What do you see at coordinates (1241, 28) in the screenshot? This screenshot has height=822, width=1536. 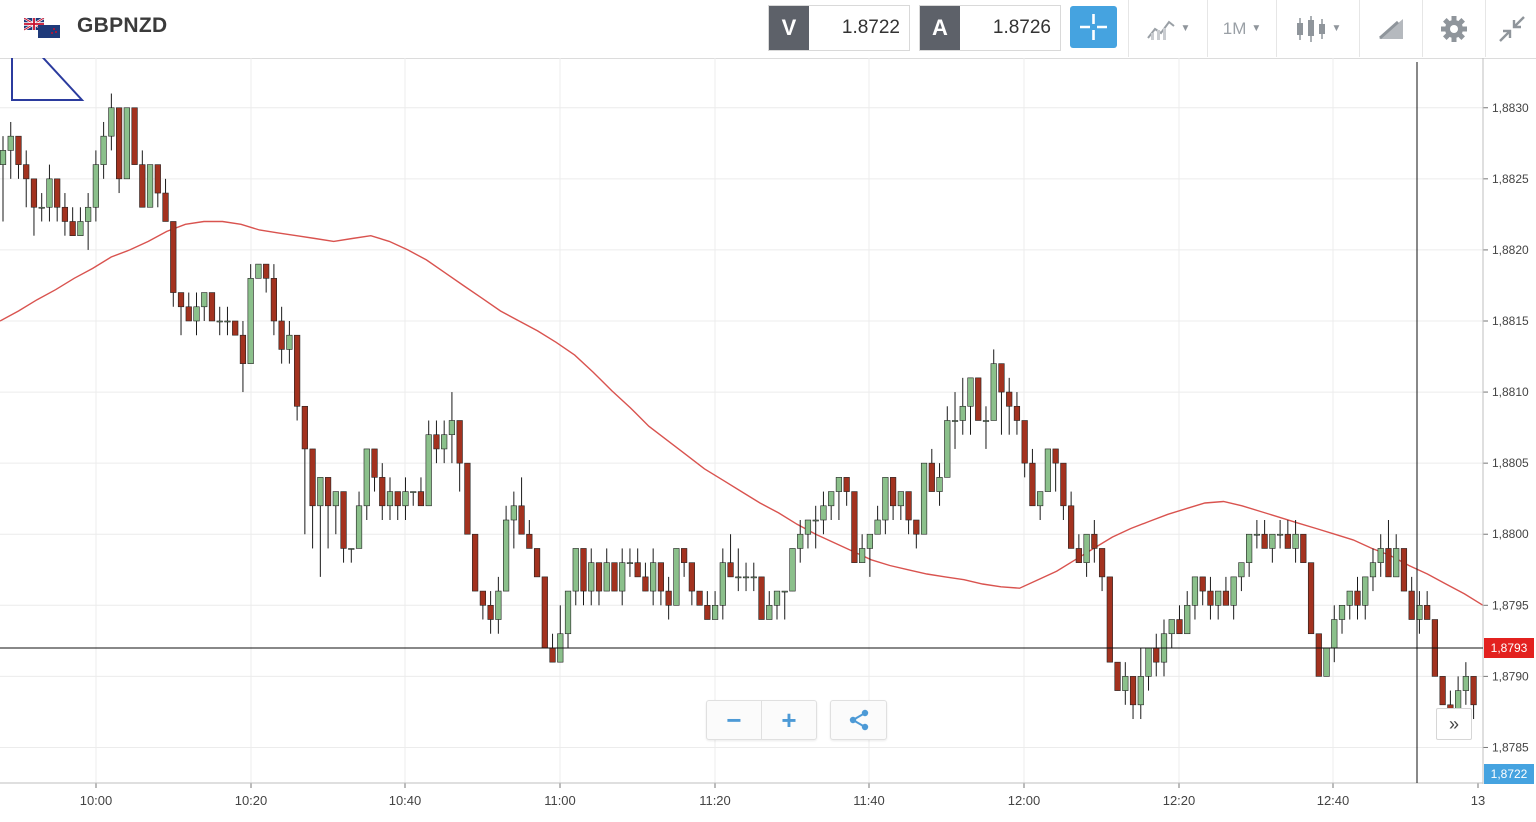 I see `timeframe-selector: 1M ▼` at bounding box center [1241, 28].